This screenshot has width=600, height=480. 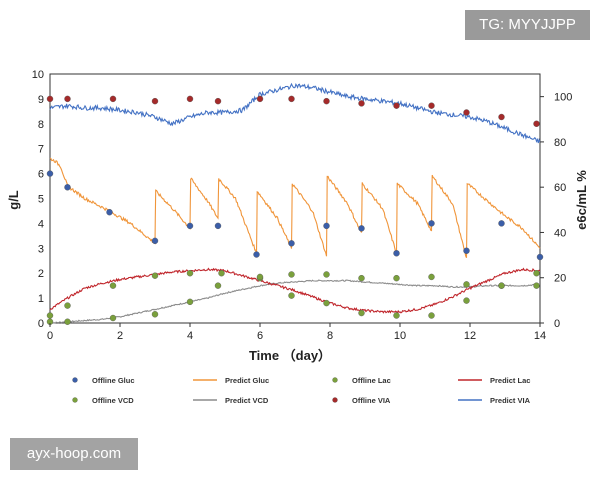 What do you see at coordinates (560, 233) in the screenshot?
I see `y-right-tick-label: 40` at bounding box center [560, 233].